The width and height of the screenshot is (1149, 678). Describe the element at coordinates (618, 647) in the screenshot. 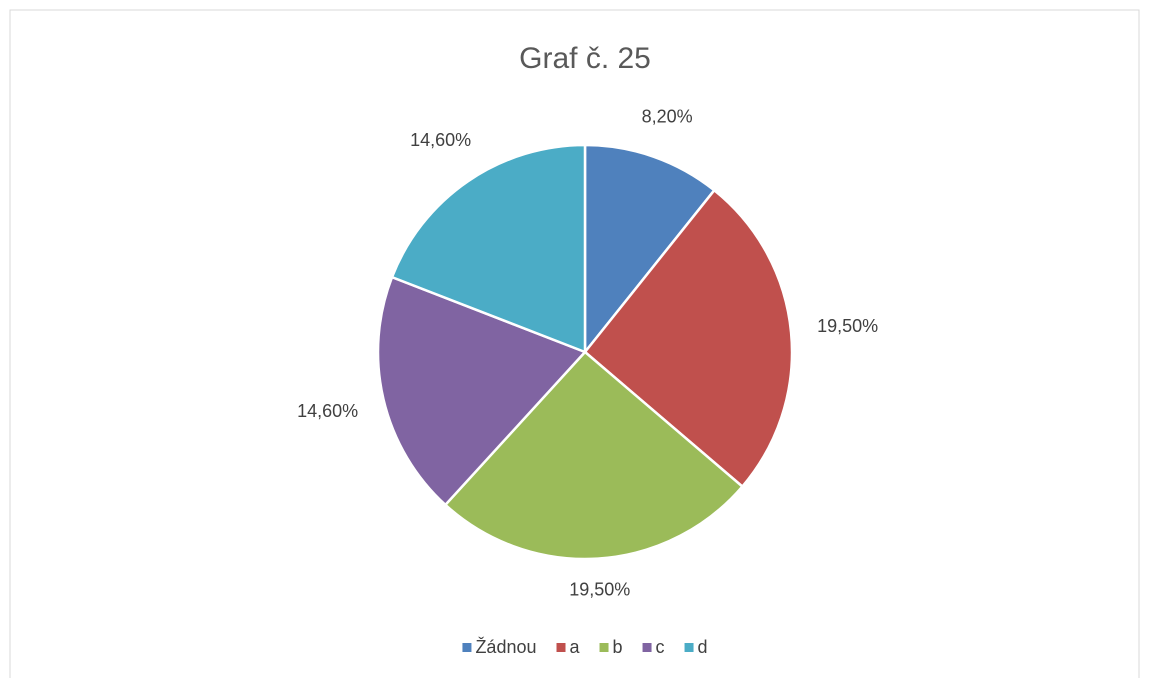

I see `legend-label: b` at that location.